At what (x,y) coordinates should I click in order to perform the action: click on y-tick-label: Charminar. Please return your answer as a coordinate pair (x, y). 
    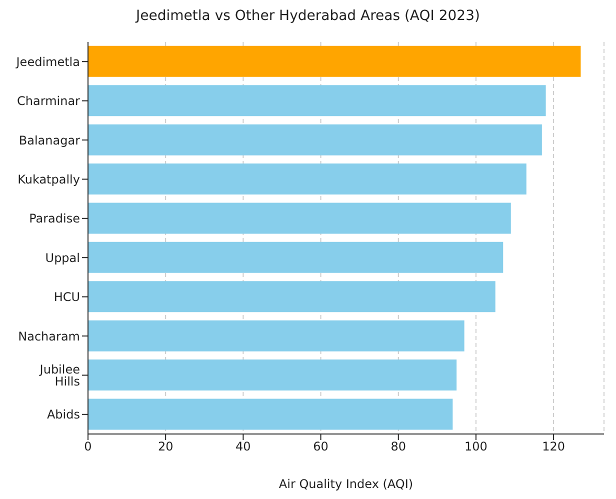
    Looking at the image, I should click on (48, 101).